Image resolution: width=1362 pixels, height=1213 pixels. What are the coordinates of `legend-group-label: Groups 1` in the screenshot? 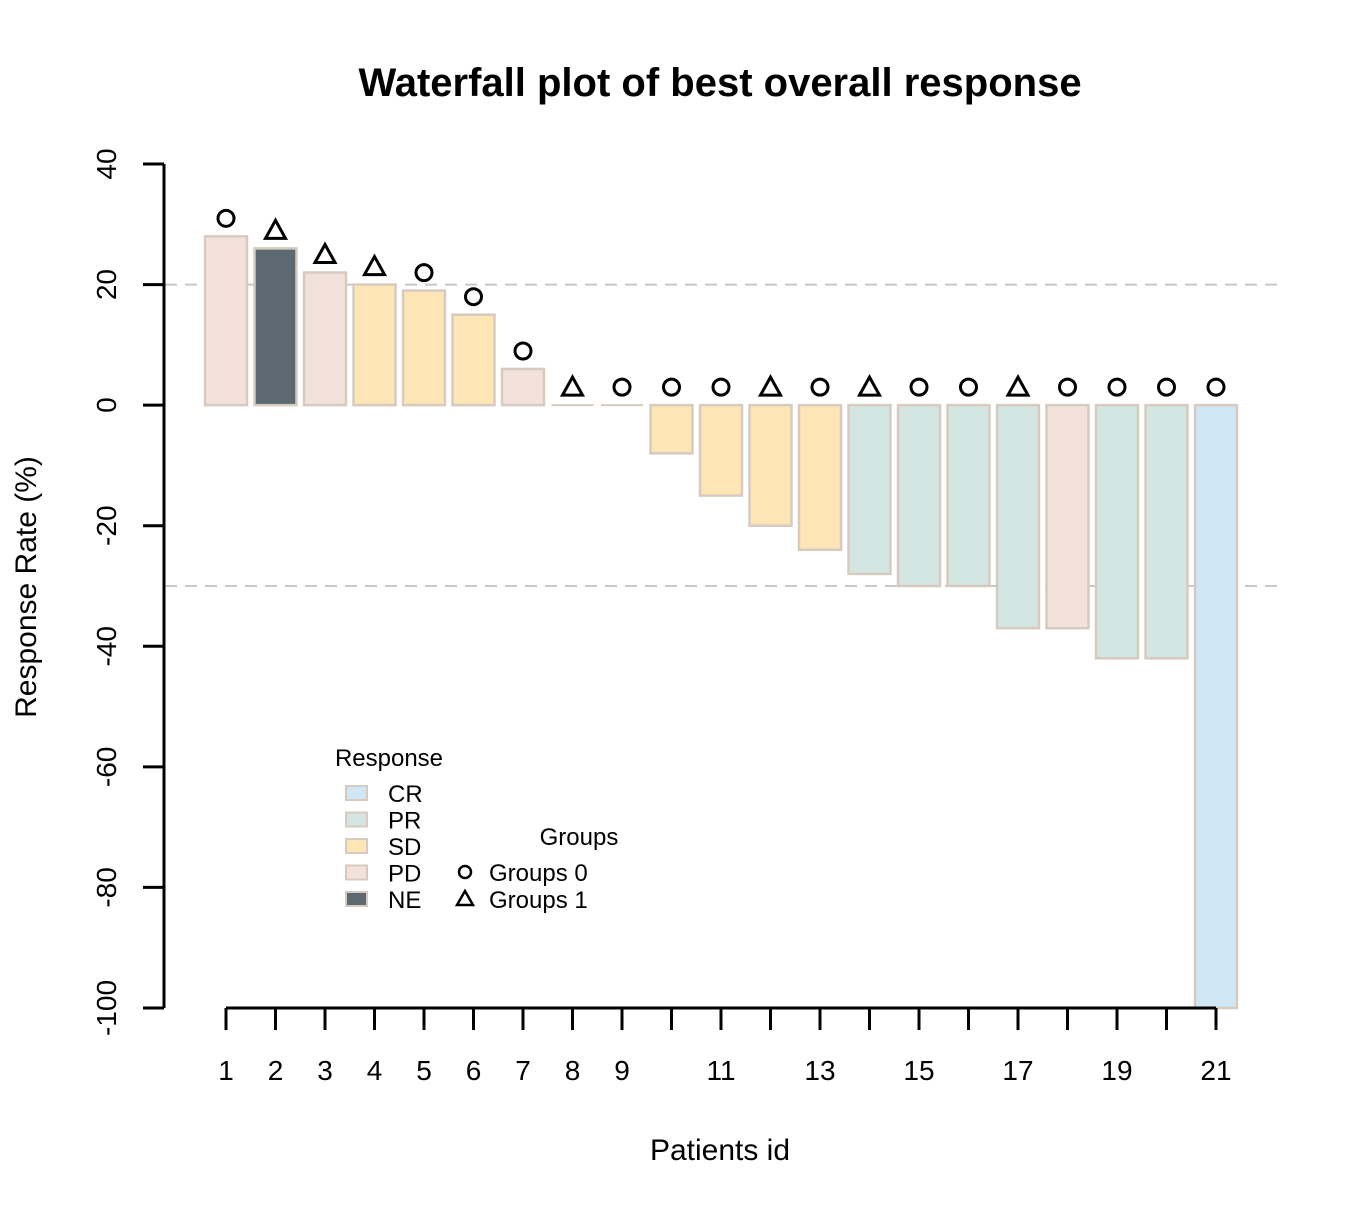 It's located at (538, 900).